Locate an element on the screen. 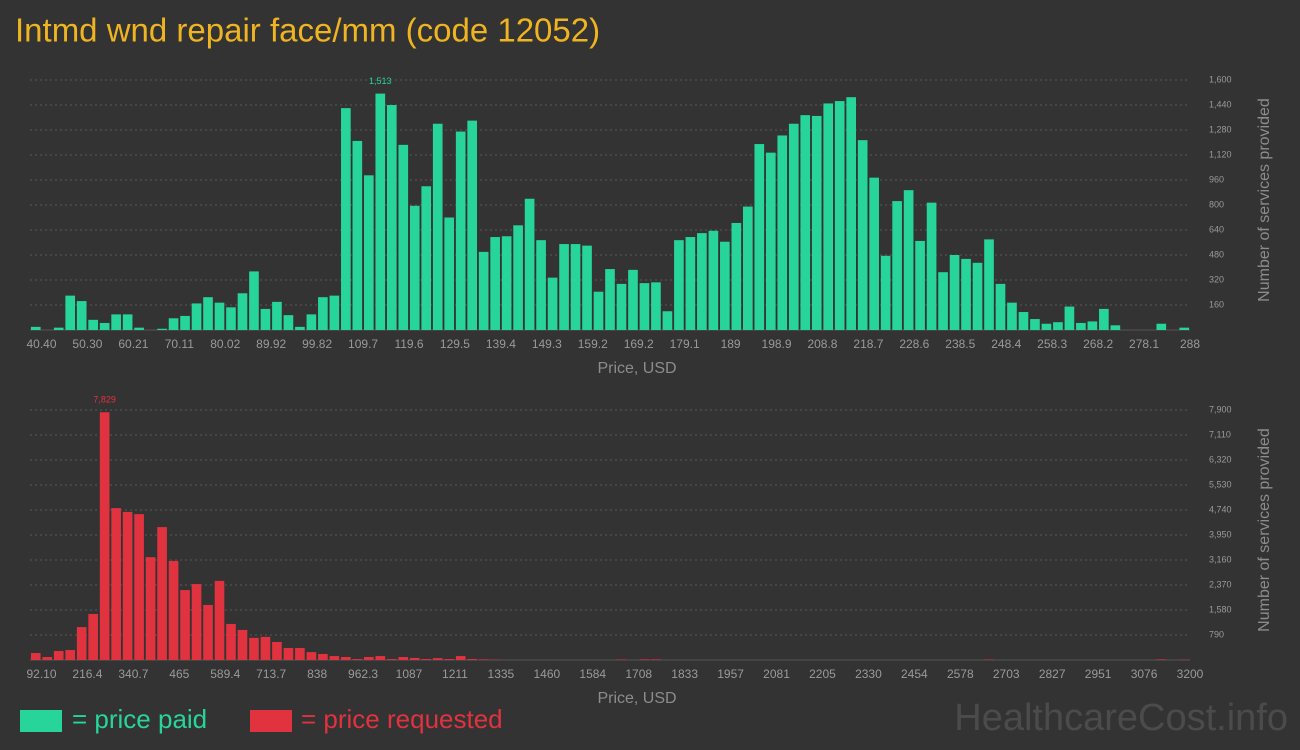  watermark: HealthcareCost.info is located at coordinates (1121, 718).